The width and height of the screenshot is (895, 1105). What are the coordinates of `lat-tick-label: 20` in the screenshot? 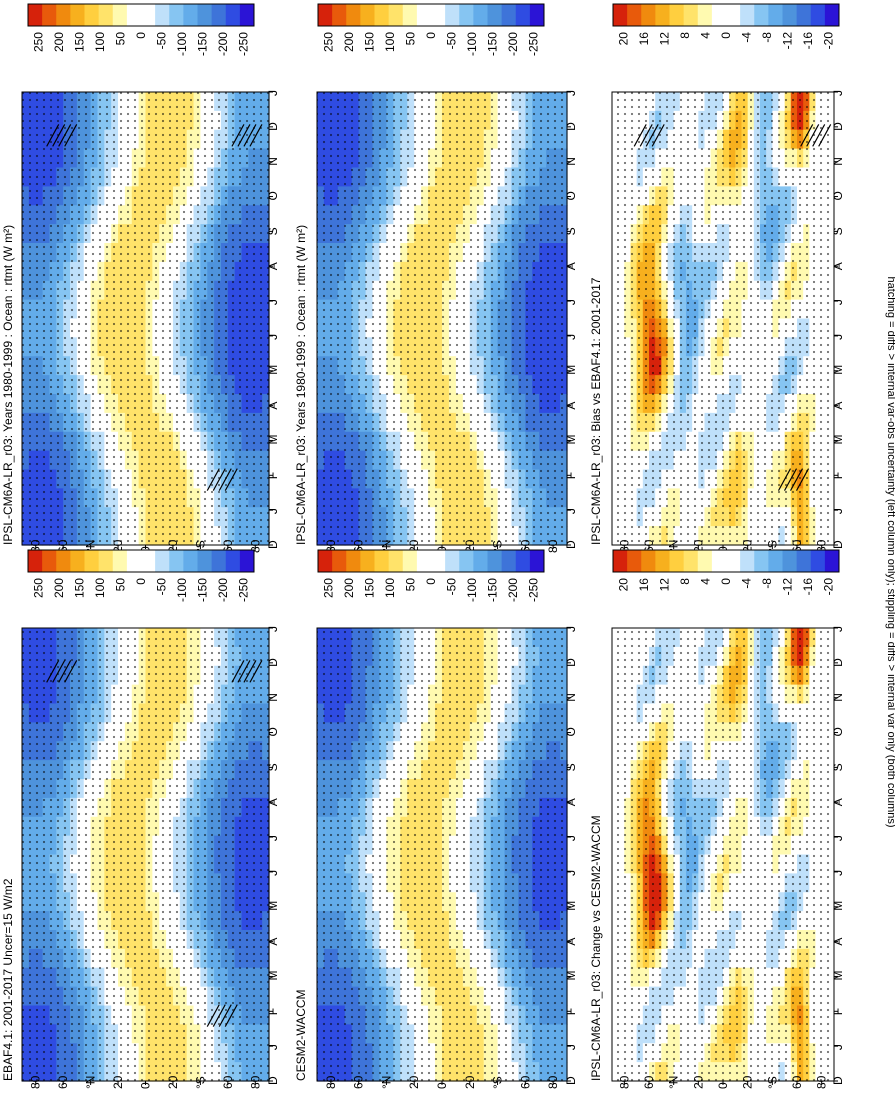 It's located at (118, 1082).